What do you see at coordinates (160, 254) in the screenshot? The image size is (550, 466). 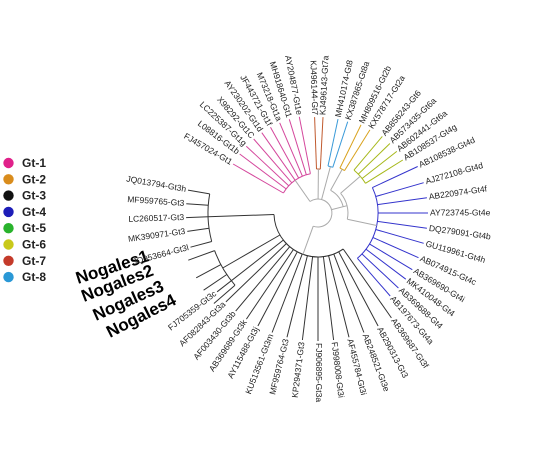 I see `gt3l-leaf-label: JQ953664-Gt3l` at bounding box center [160, 254].